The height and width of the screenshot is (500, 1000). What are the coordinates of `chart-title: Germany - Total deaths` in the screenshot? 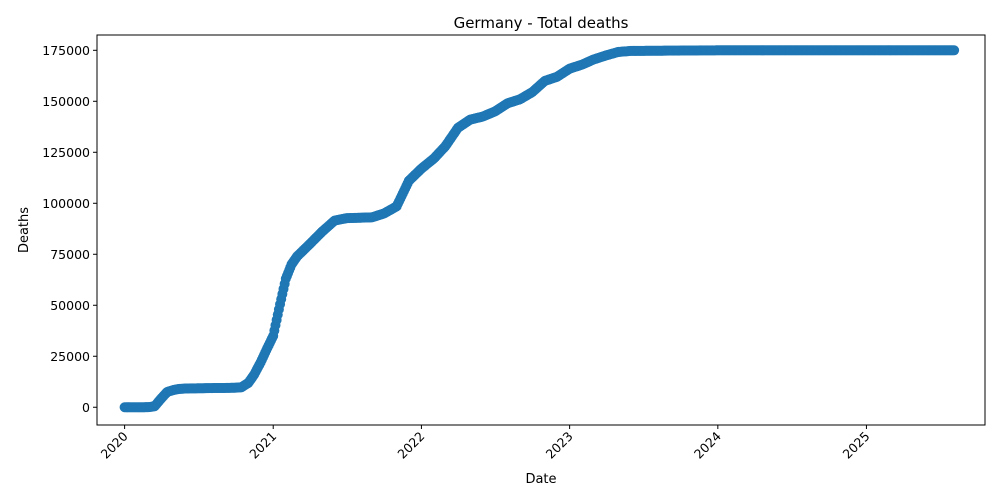 It's located at (541, 23).